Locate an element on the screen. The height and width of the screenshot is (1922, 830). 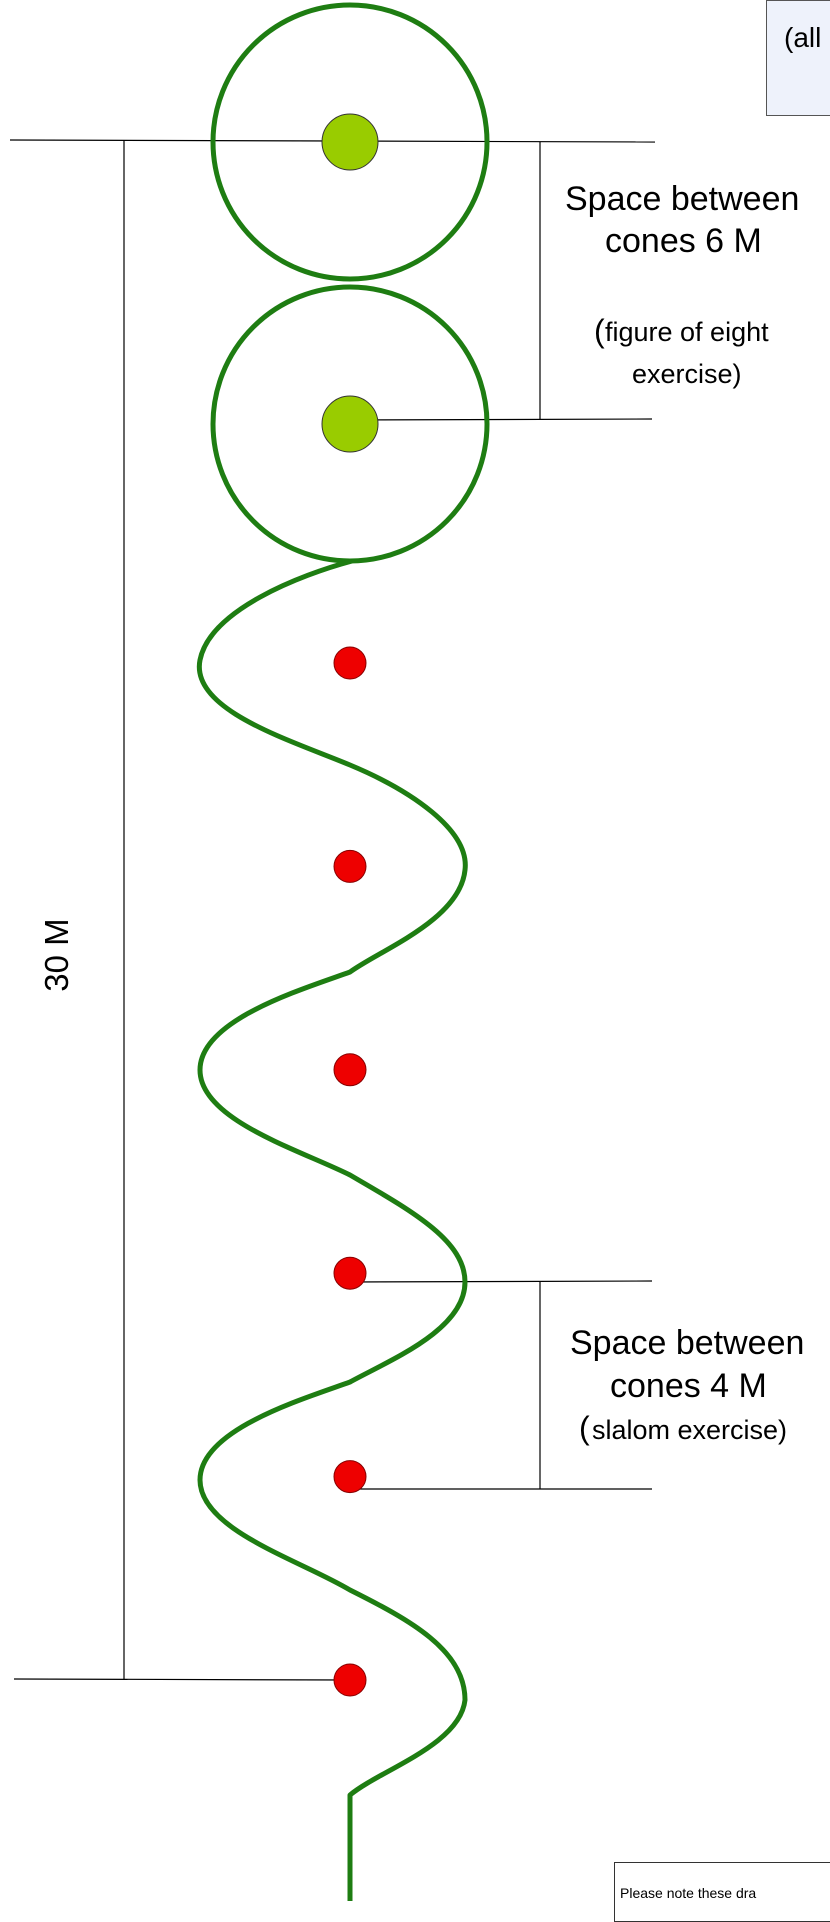
bottom-end-line is located at coordinates (182, 1679).